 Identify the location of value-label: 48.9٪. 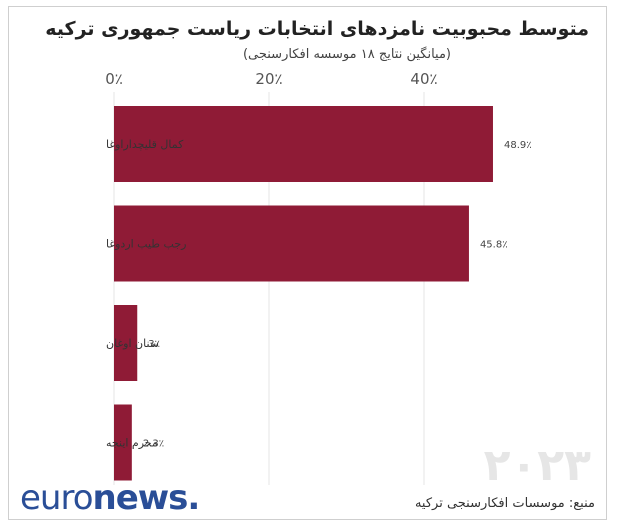
(518, 145).